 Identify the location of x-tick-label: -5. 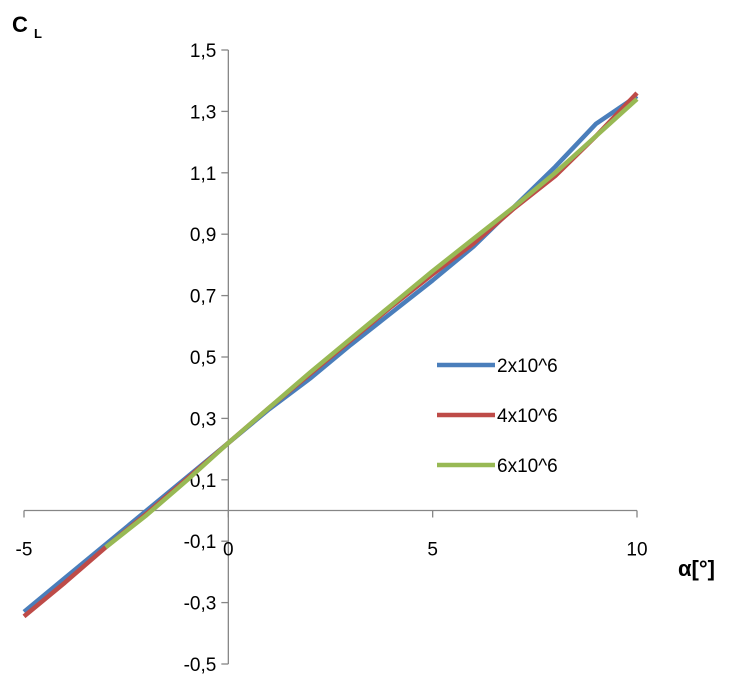
(24, 550).